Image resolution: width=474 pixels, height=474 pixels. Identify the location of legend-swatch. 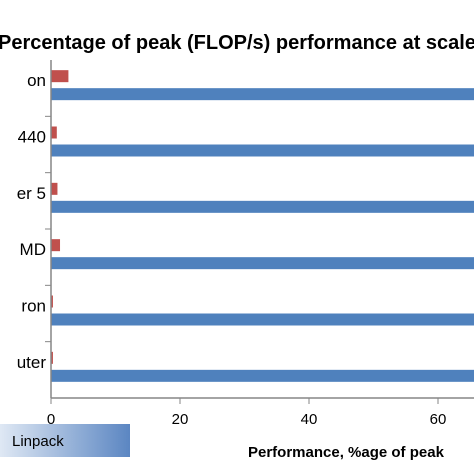
(65, 440).